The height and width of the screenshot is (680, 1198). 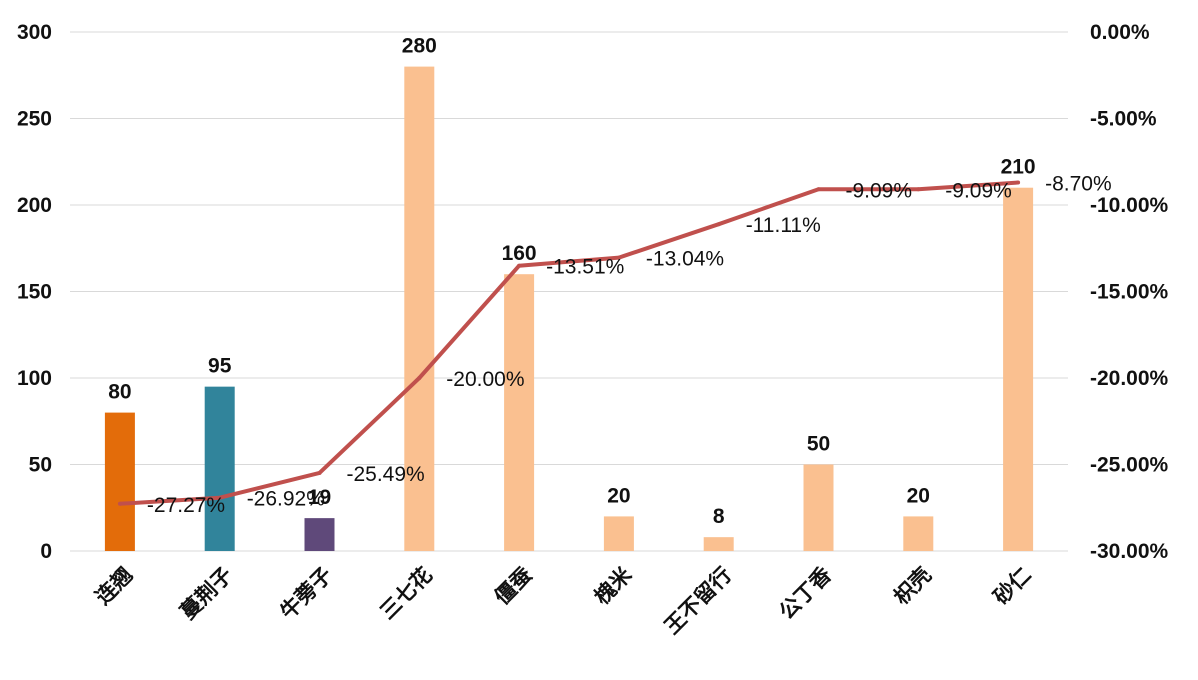 I want to click on bar-value-label: 95, so click(x=220, y=366).